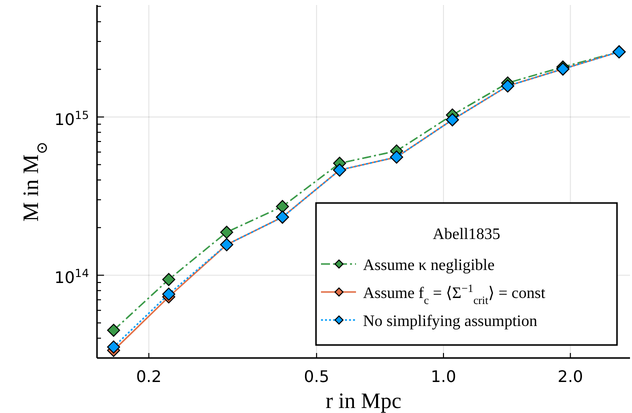 The height and width of the screenshot is (413, 632). What do you see at coordinates (454, 295) in the screenshot?
I see `legend-label: Assume f$_{c}$ = ⟨Σ$^{−1}$$_{crit}$⟩ = const` at bounding box center [454, 295].